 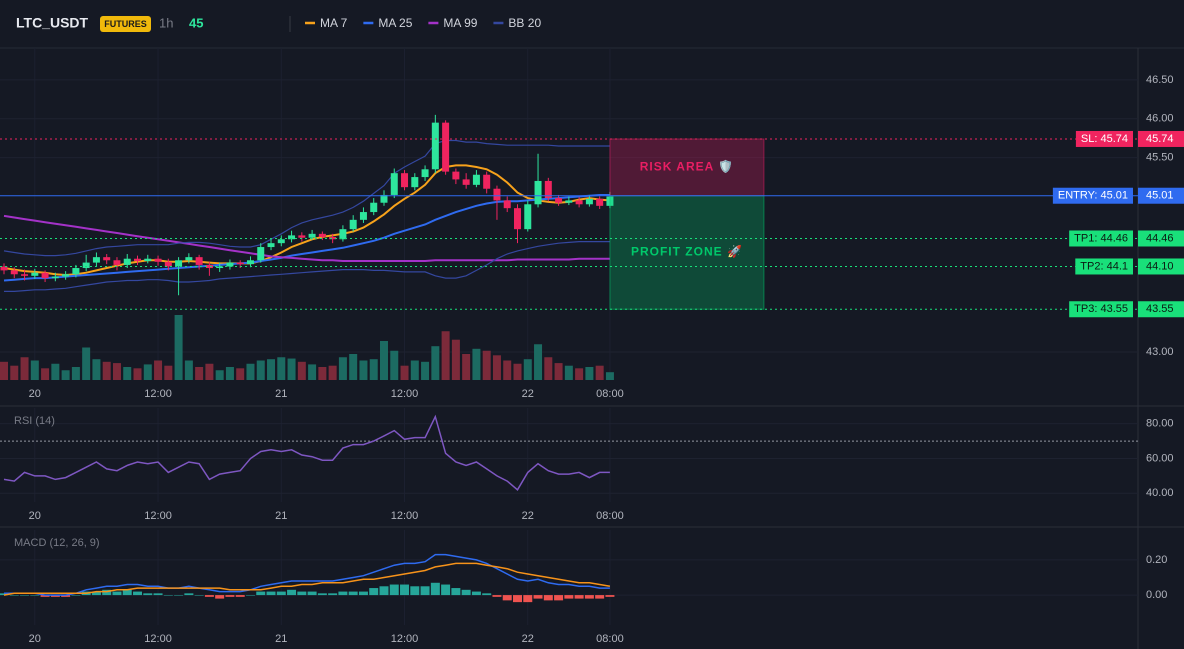 What do you see at coordinates (125, 24) in the screenshot?
I see `badge: FUTURES` at bounding box center [125, 24].